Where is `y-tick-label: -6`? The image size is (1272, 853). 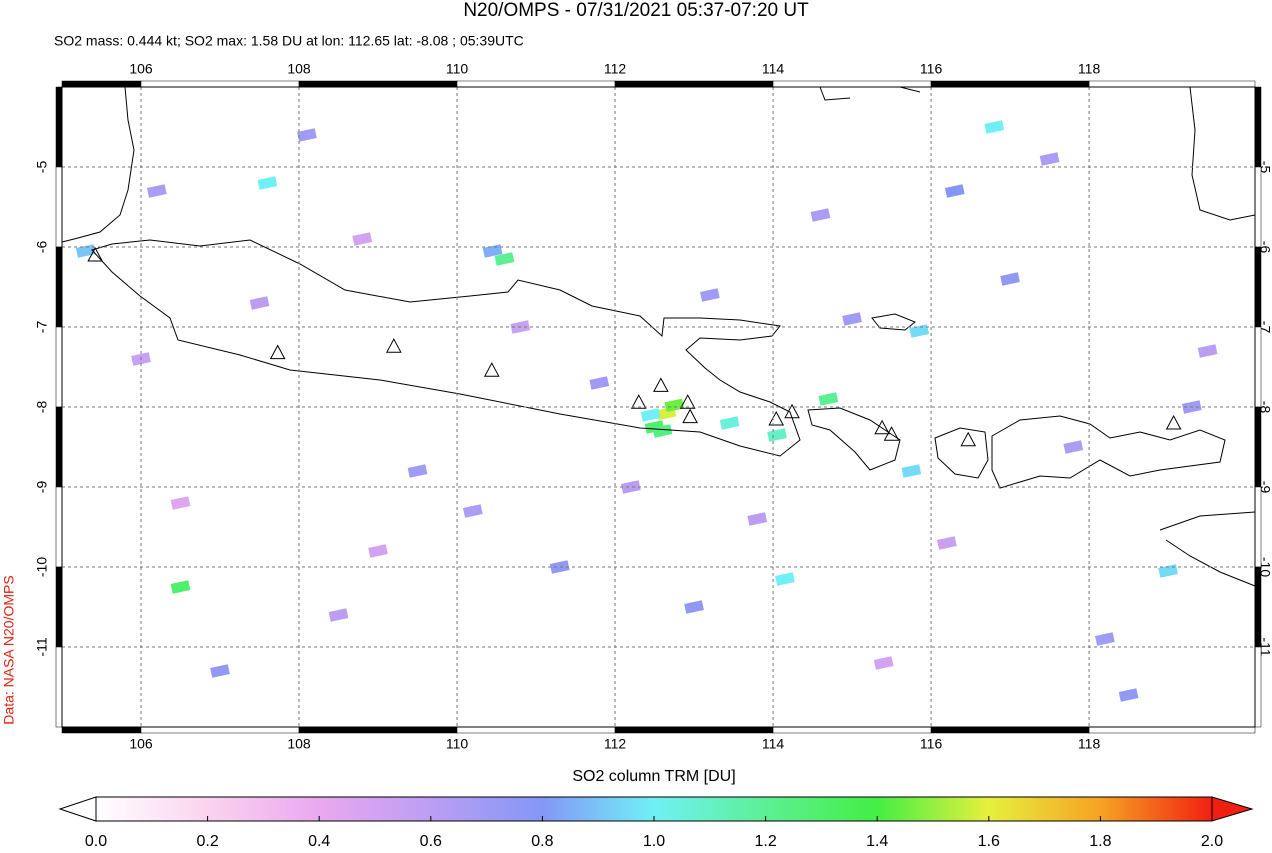 y-tick-label: -6 is located at coordinates (42, 247).